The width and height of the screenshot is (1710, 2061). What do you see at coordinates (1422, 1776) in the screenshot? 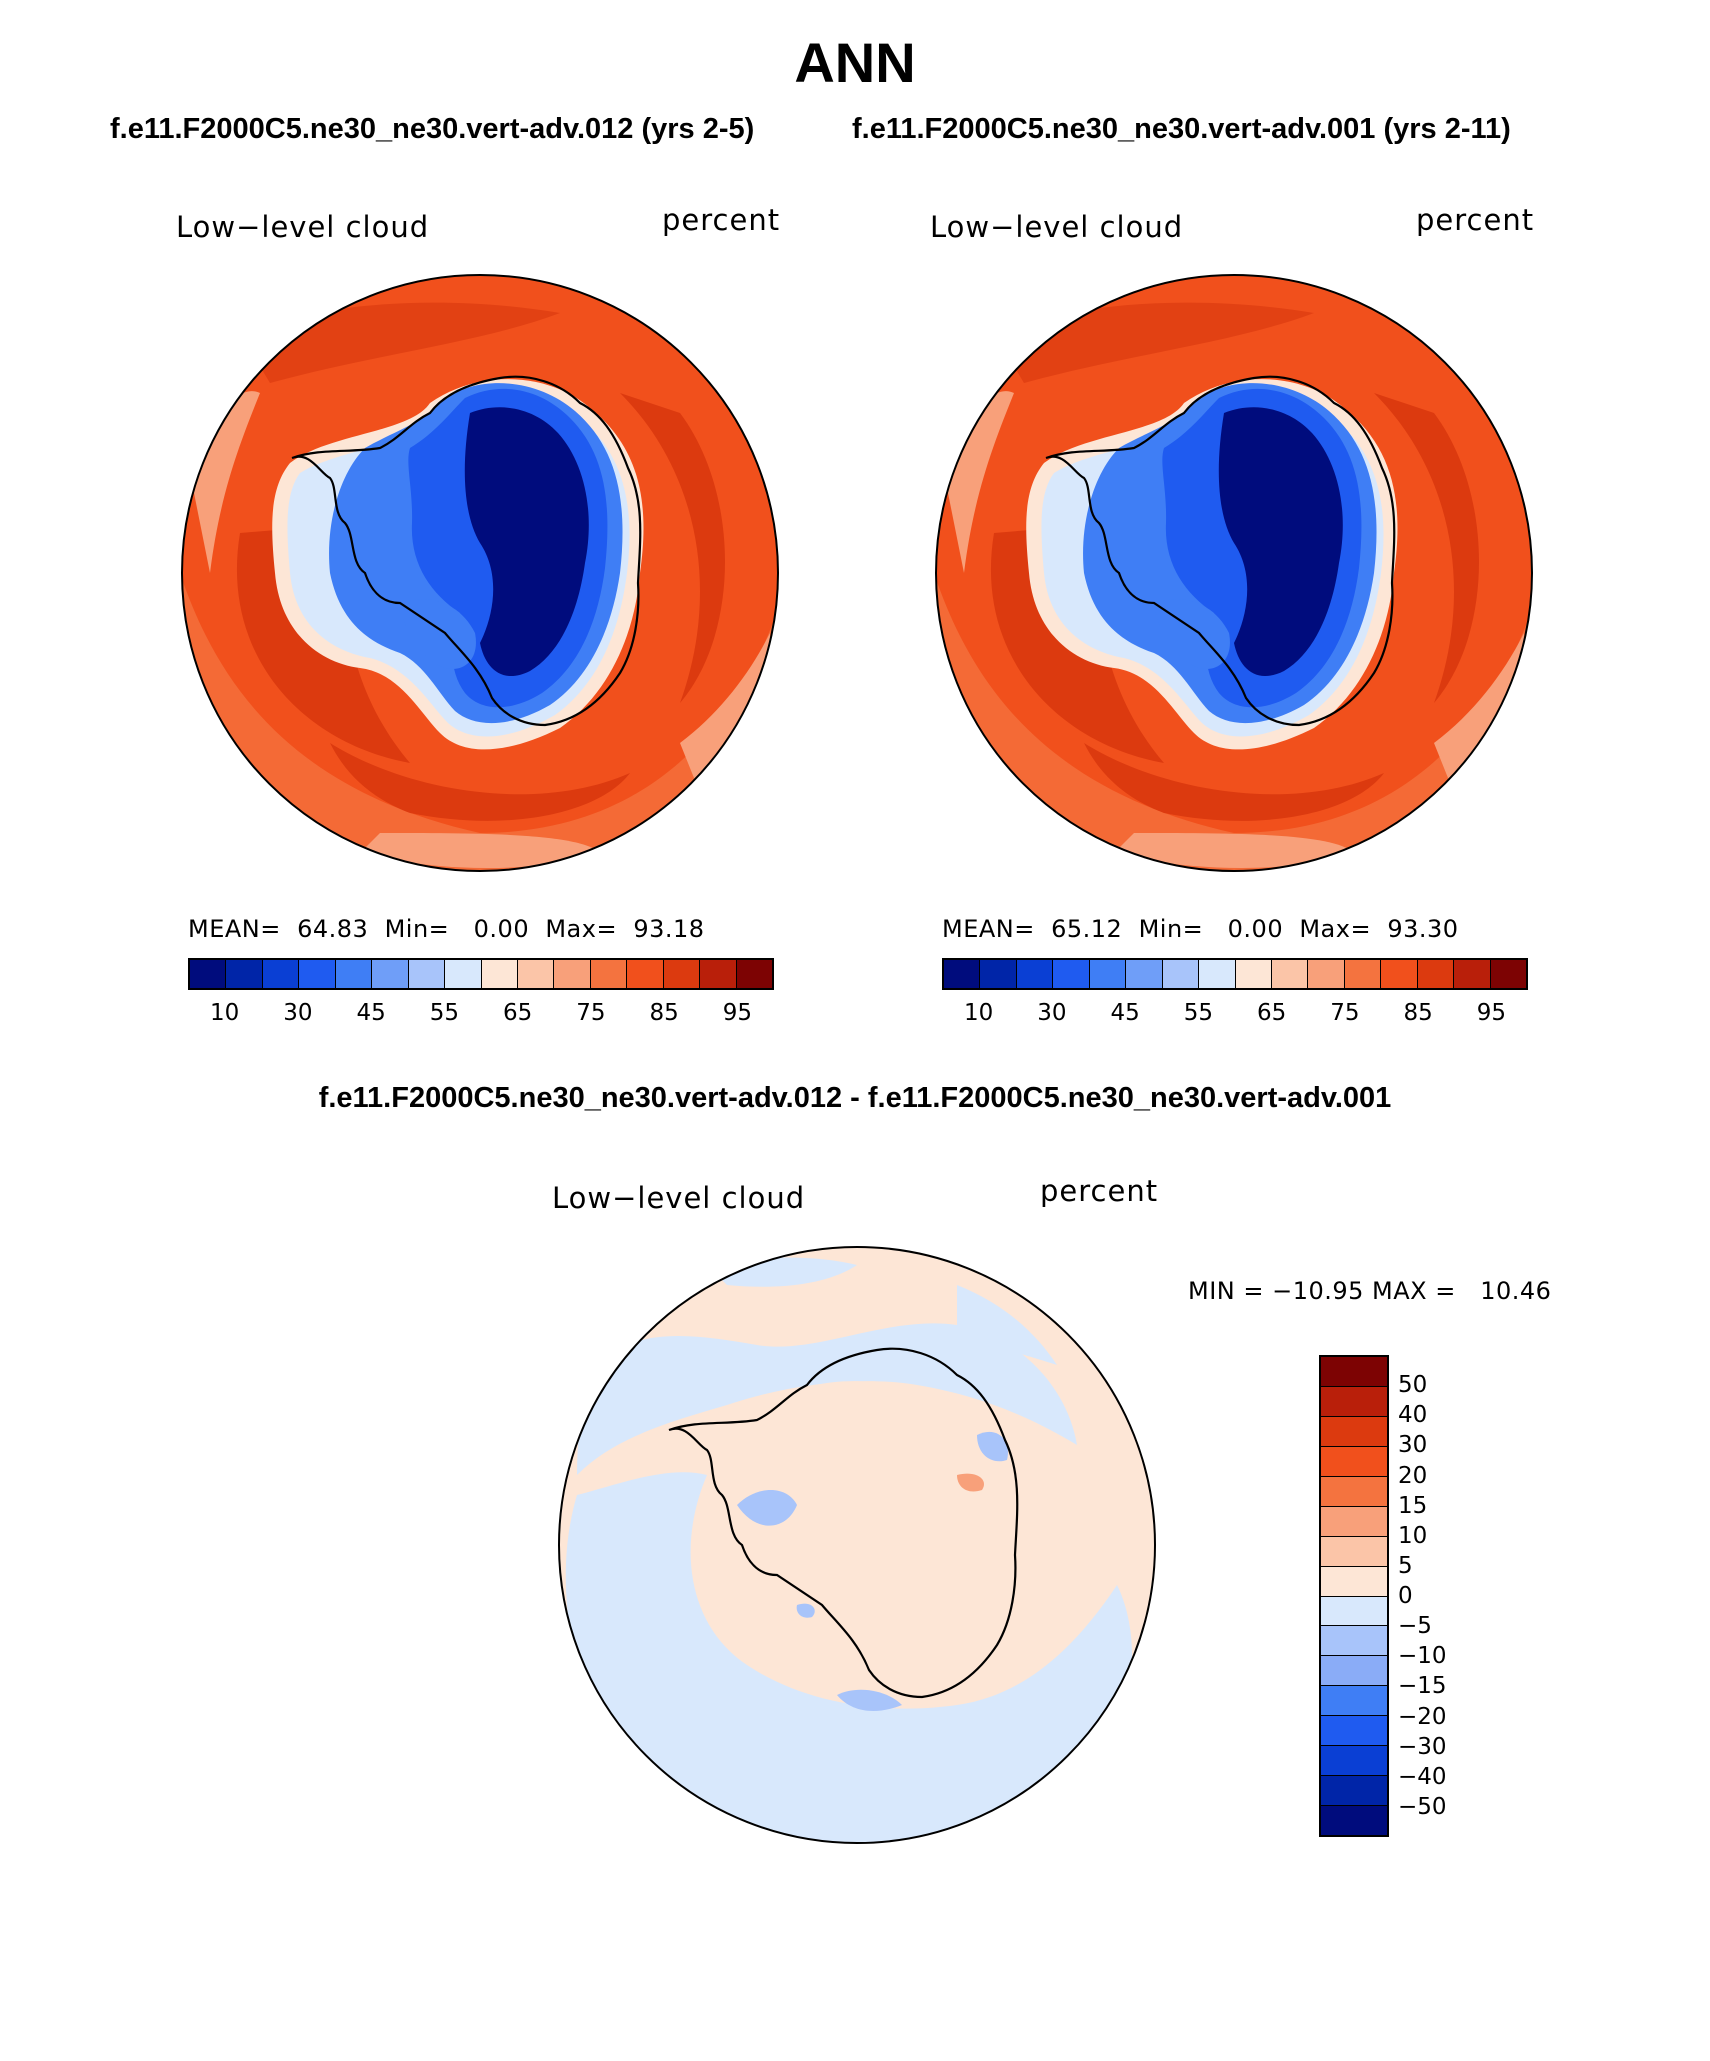
I see `colorbar-tick-label: −40` at bounding box center [1422, 1776].